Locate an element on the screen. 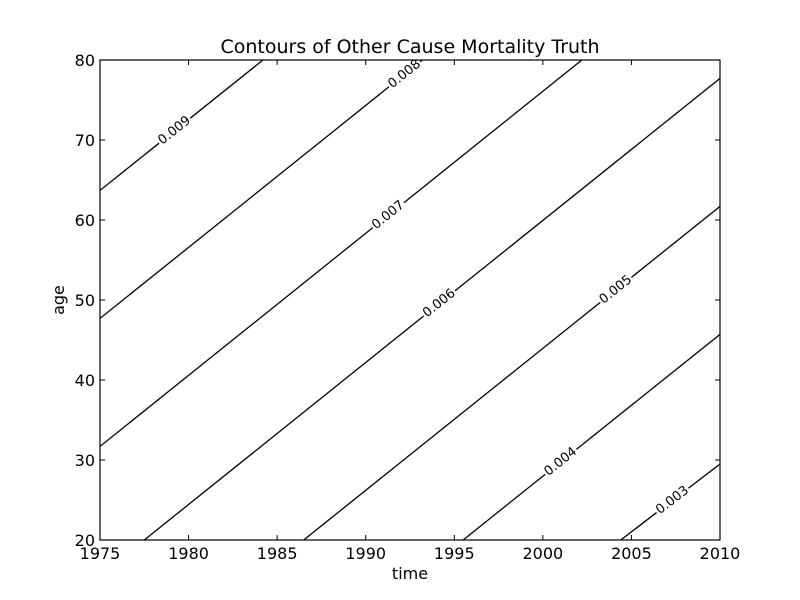 Image resolution: width=800 pixels, height=600 pixels. x-tick-label: 1990 is located at coordinates (365, 553).